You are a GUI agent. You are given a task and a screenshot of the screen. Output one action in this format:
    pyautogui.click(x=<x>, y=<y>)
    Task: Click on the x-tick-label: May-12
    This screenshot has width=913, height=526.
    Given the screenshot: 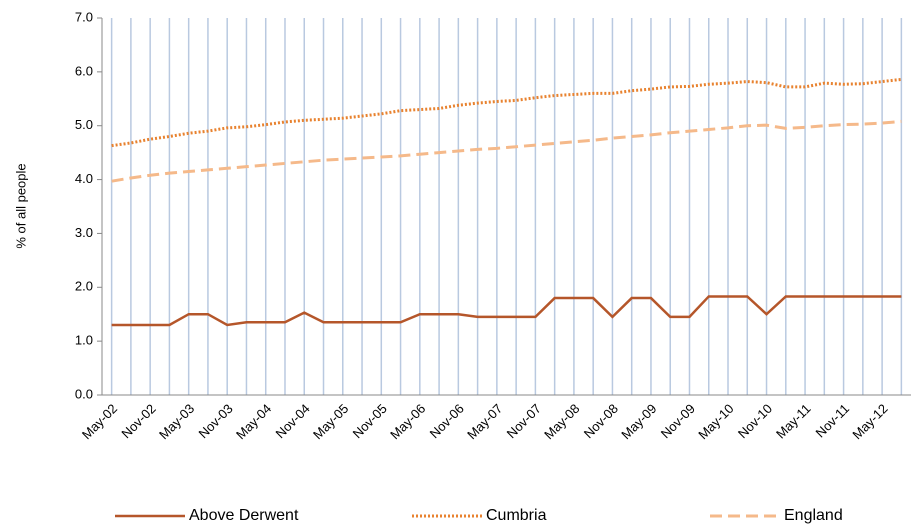 What is the action you would take?
    pyautogui.click(x=869, y=421)
    